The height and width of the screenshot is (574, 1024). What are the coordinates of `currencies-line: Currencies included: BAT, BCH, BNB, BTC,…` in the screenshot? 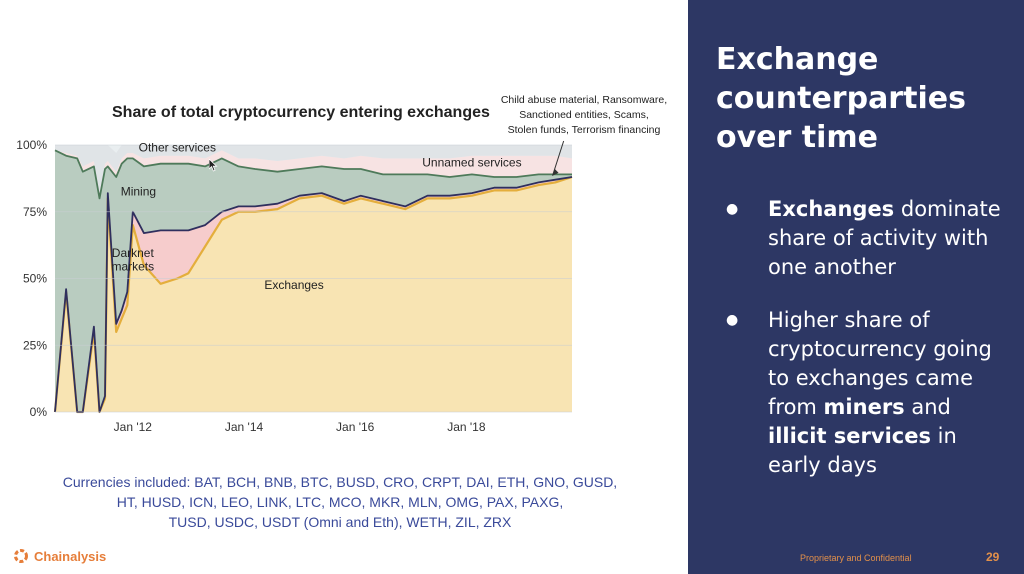 It's located at (340, 482).